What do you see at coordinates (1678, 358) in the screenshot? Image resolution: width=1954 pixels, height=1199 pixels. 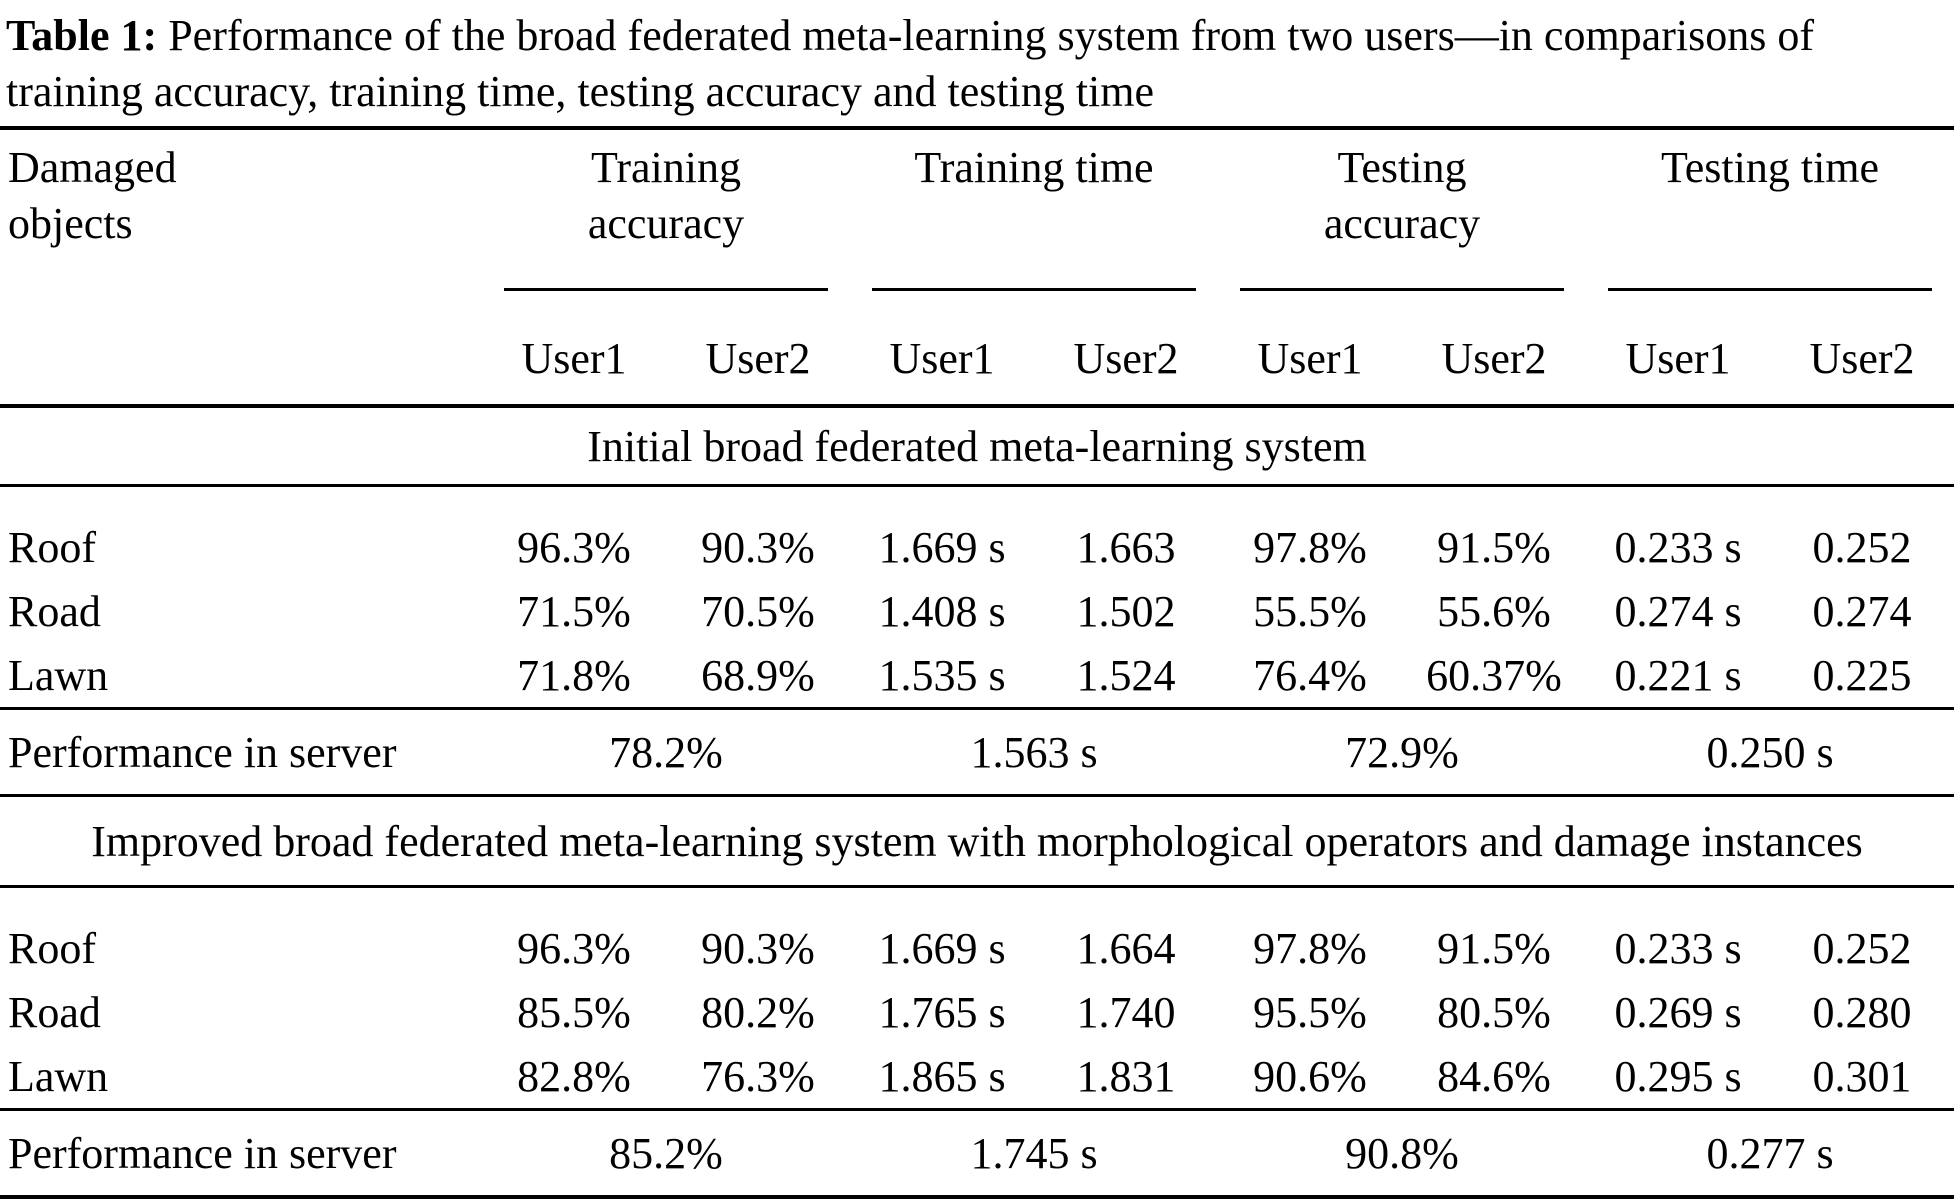 I see `subheader-user1-testing-time: User1` at bounding box center [1678, 358].